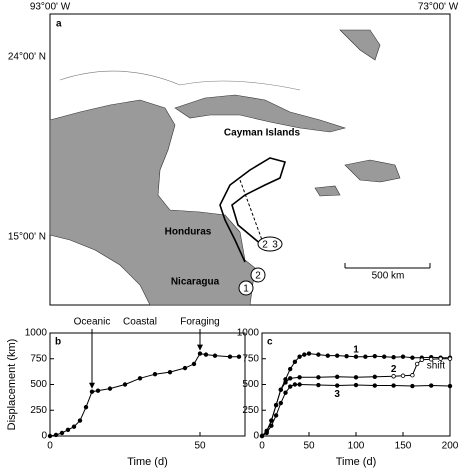 The height and width of the screenshot is (474, 474). Describe the element at coordinates (388, 276) in the screenshot. I see `scale-label: 500 km` at that location.